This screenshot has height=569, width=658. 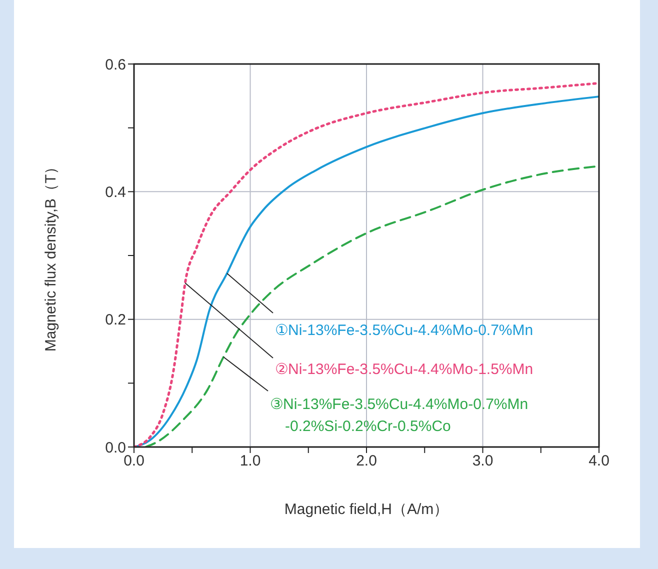 What do you see at coordinates (115, 65) in the screenshot?
I see `y-tick-label: 0.6` at bounding box center [115, 65].